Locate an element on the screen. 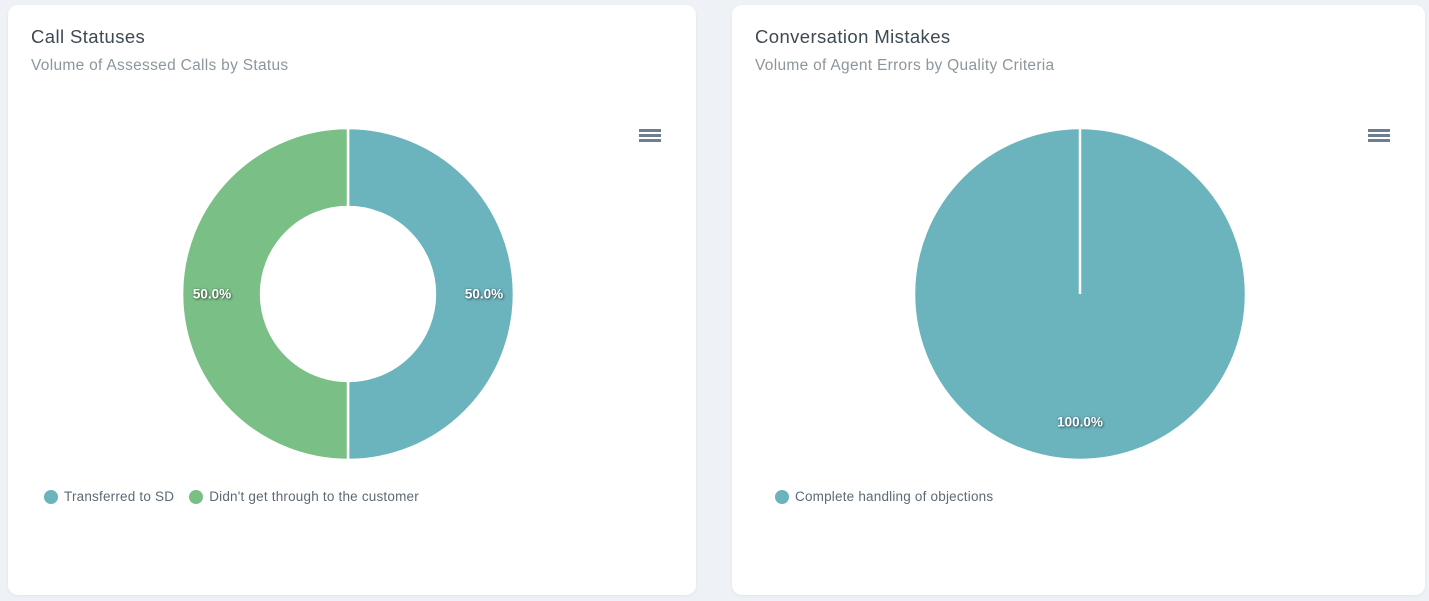 This screenshot has height=601, width=1429. call-statuses-donut-chart: 50.0% 50.0% is located at coordinates (348, 294).